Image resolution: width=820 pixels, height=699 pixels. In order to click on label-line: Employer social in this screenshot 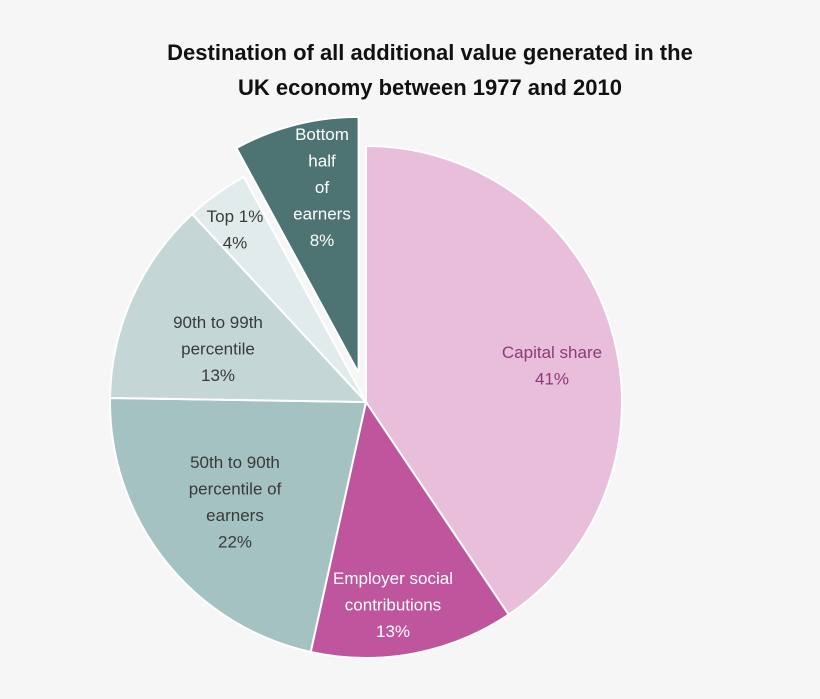, I will do `click(393, 578)`.